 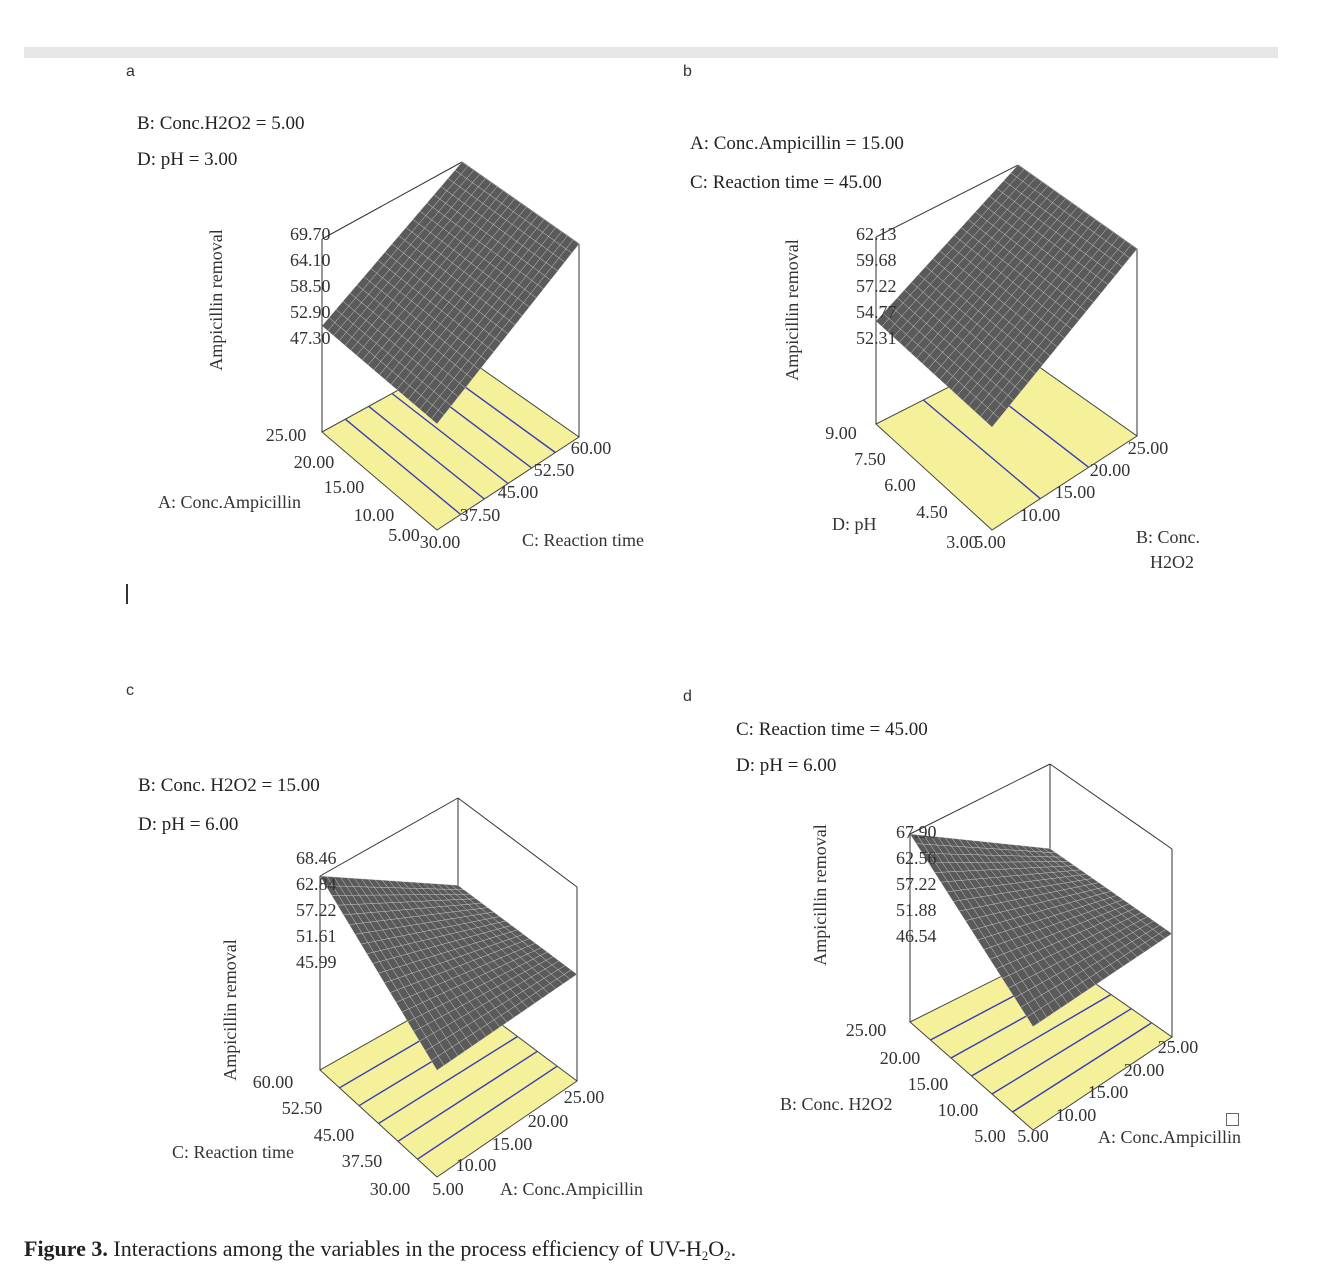 What do you see at coordinates (187, 159) in the screenshot?
I see `fixed-factor-a-2: D: pH = 3.00` at bounding box center [187, 159].